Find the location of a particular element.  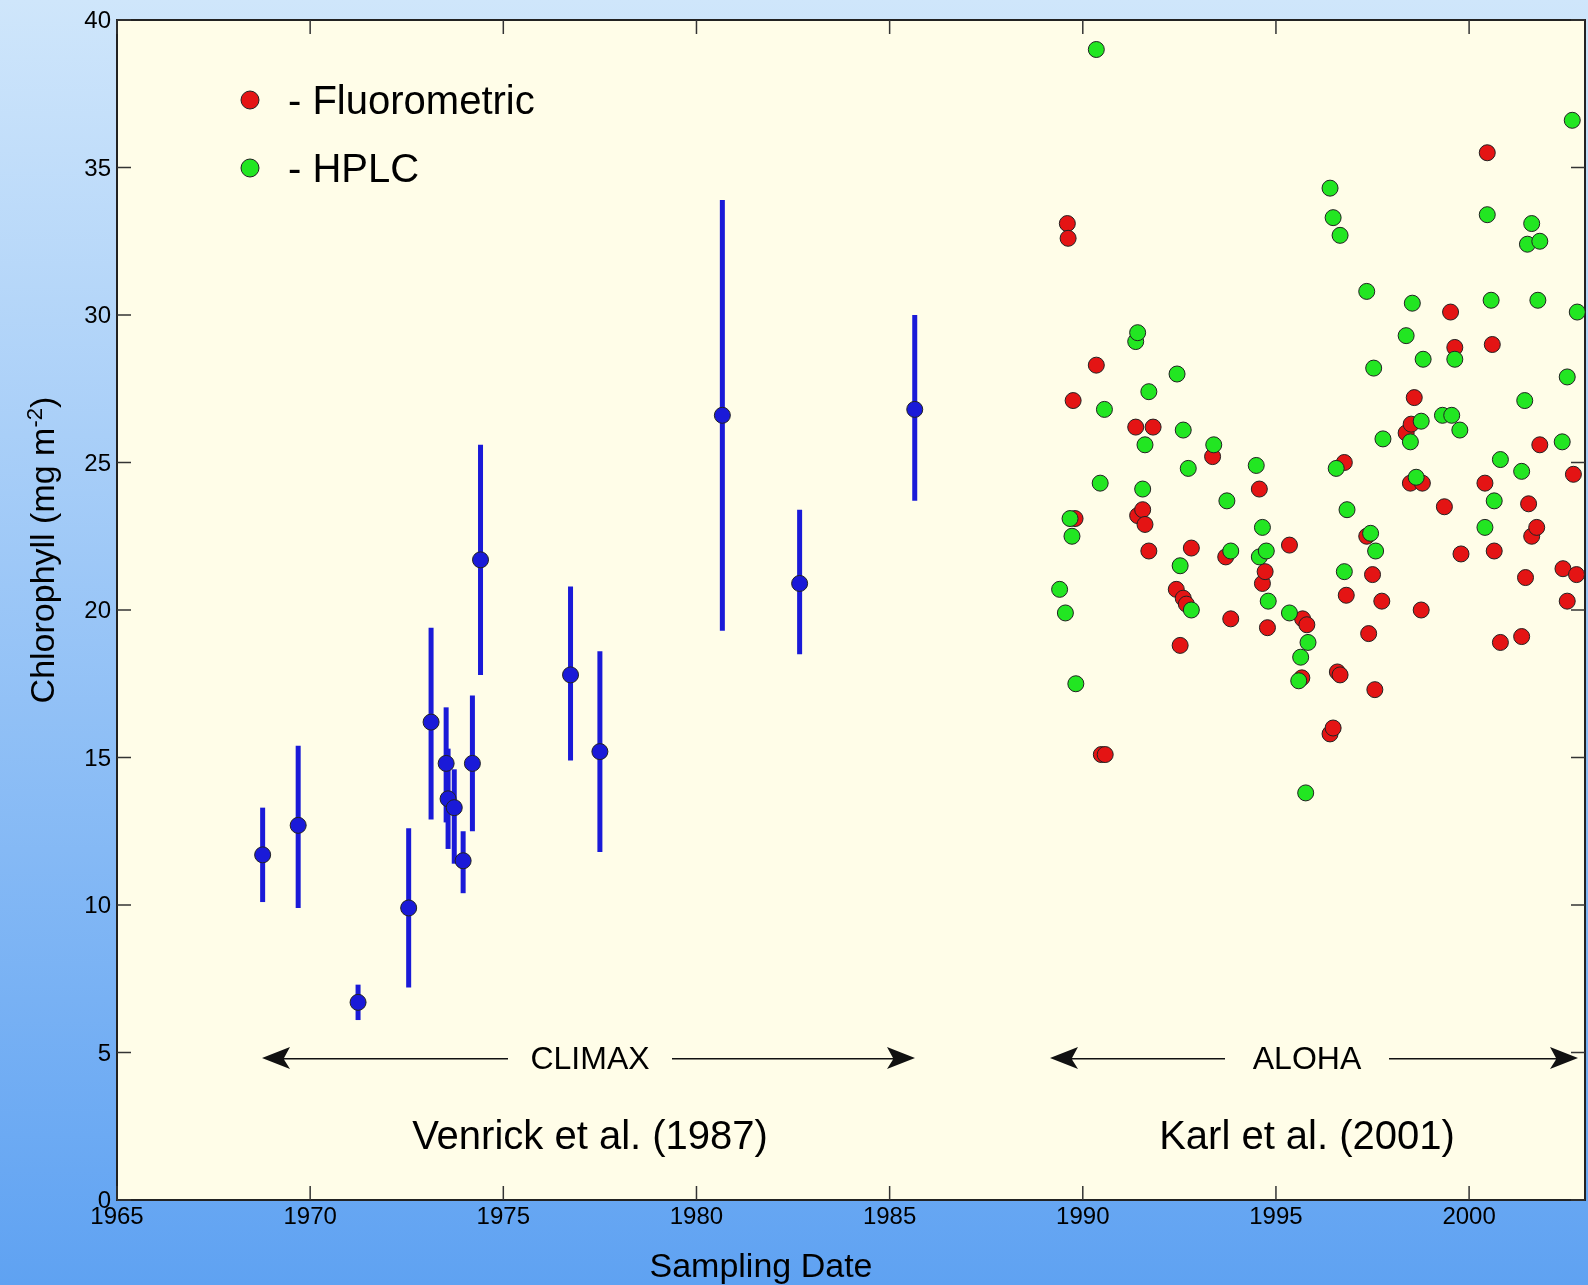

x-tick-label: 1970 is located at coordinates (310, 1215).